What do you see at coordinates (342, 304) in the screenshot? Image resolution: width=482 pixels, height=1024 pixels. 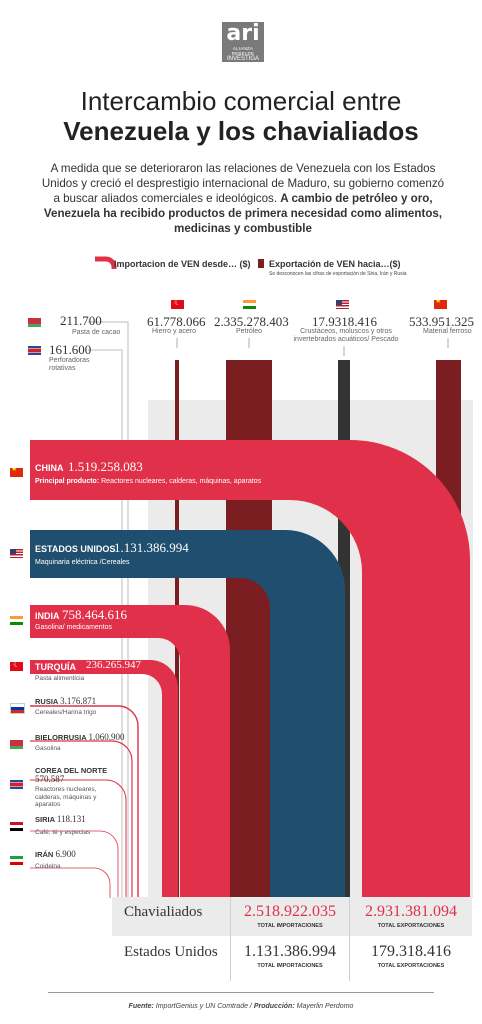 I see `usa-flag-icon` at bounding box center [342, 304].